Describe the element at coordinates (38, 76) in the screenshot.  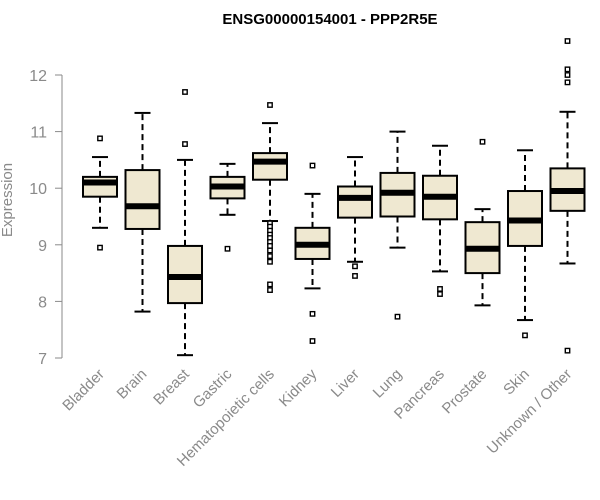
I see `y-tick-label: 12` at that location.